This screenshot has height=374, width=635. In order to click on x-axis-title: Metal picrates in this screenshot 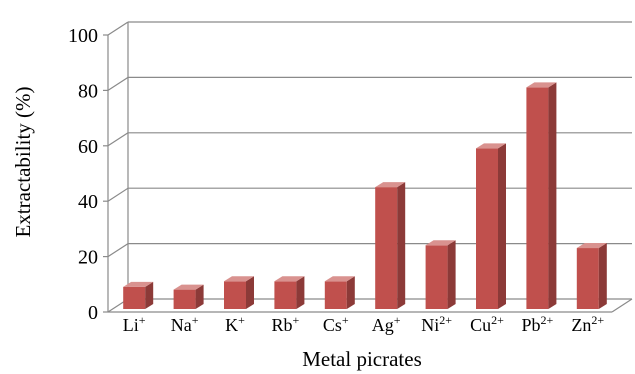, I will do `click(362, 359)`.